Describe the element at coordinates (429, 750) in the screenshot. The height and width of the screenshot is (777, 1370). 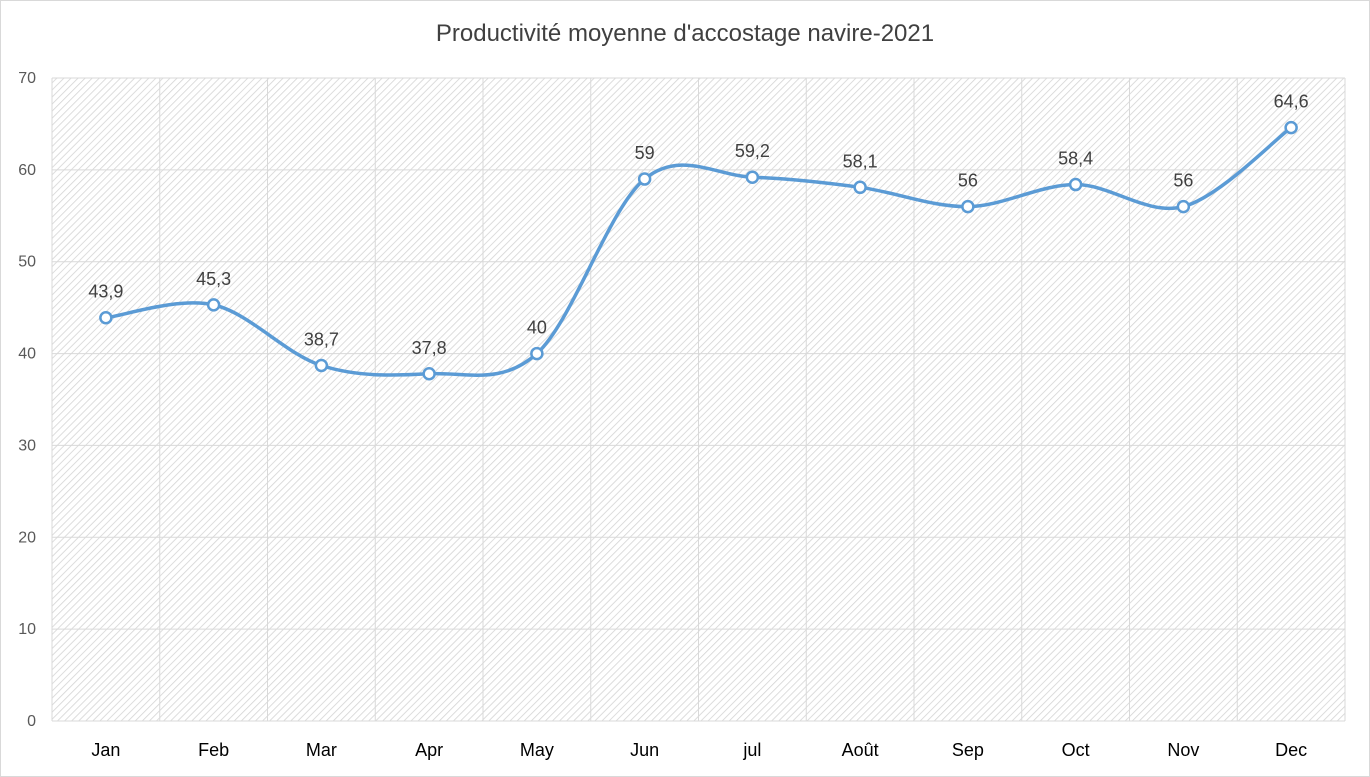
I see `x-tick-label: Apr` at that location.